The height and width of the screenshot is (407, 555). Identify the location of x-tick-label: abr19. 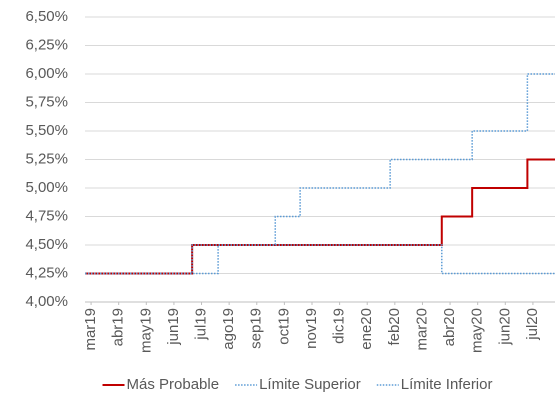
(118, 327).